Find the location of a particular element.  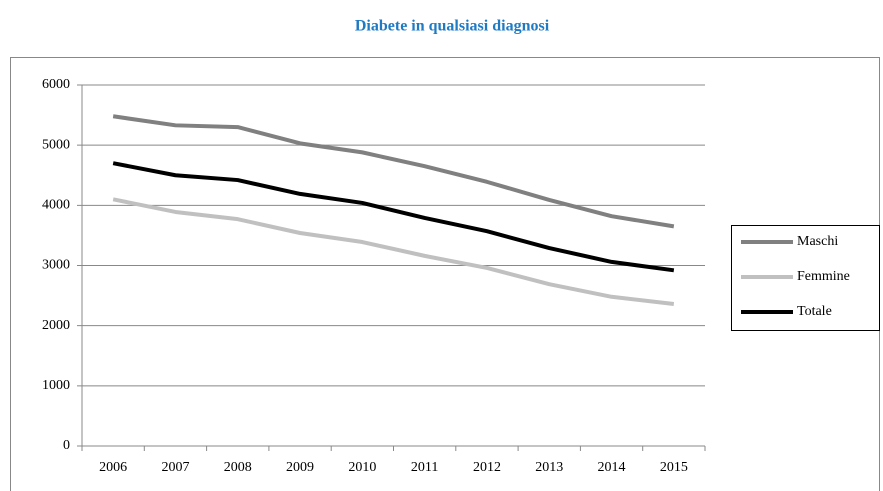

legend-label: Femmine is located at coordinates (823, 276).